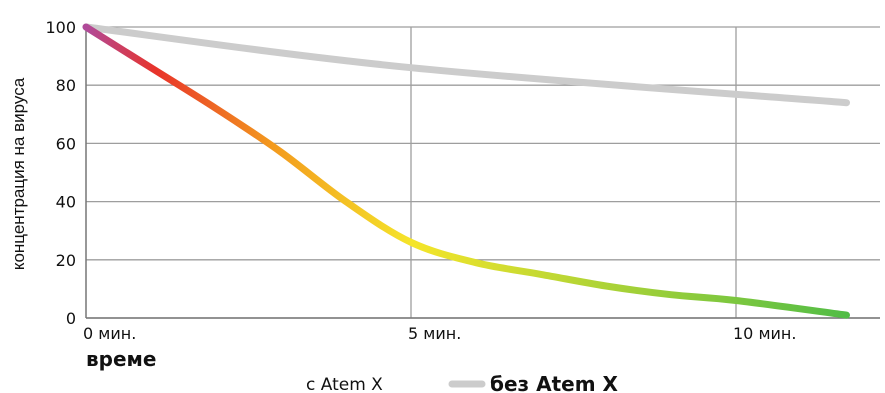 This screenshot has width=885, height=393. Describe the element at coordinates (109, 333) in the screenshot. I see `x-tick-label: 0 мин.` at that location.